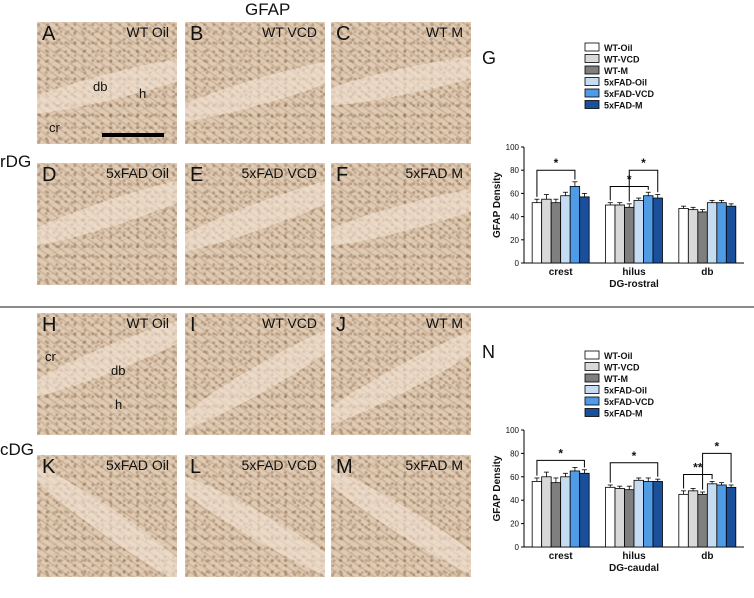 Image resolution: width=754 pixels, height=598 pixels. Describe the element at coordinates (17, 449) in the screenshot. I see `row-label-cdg: cDG` at that location.